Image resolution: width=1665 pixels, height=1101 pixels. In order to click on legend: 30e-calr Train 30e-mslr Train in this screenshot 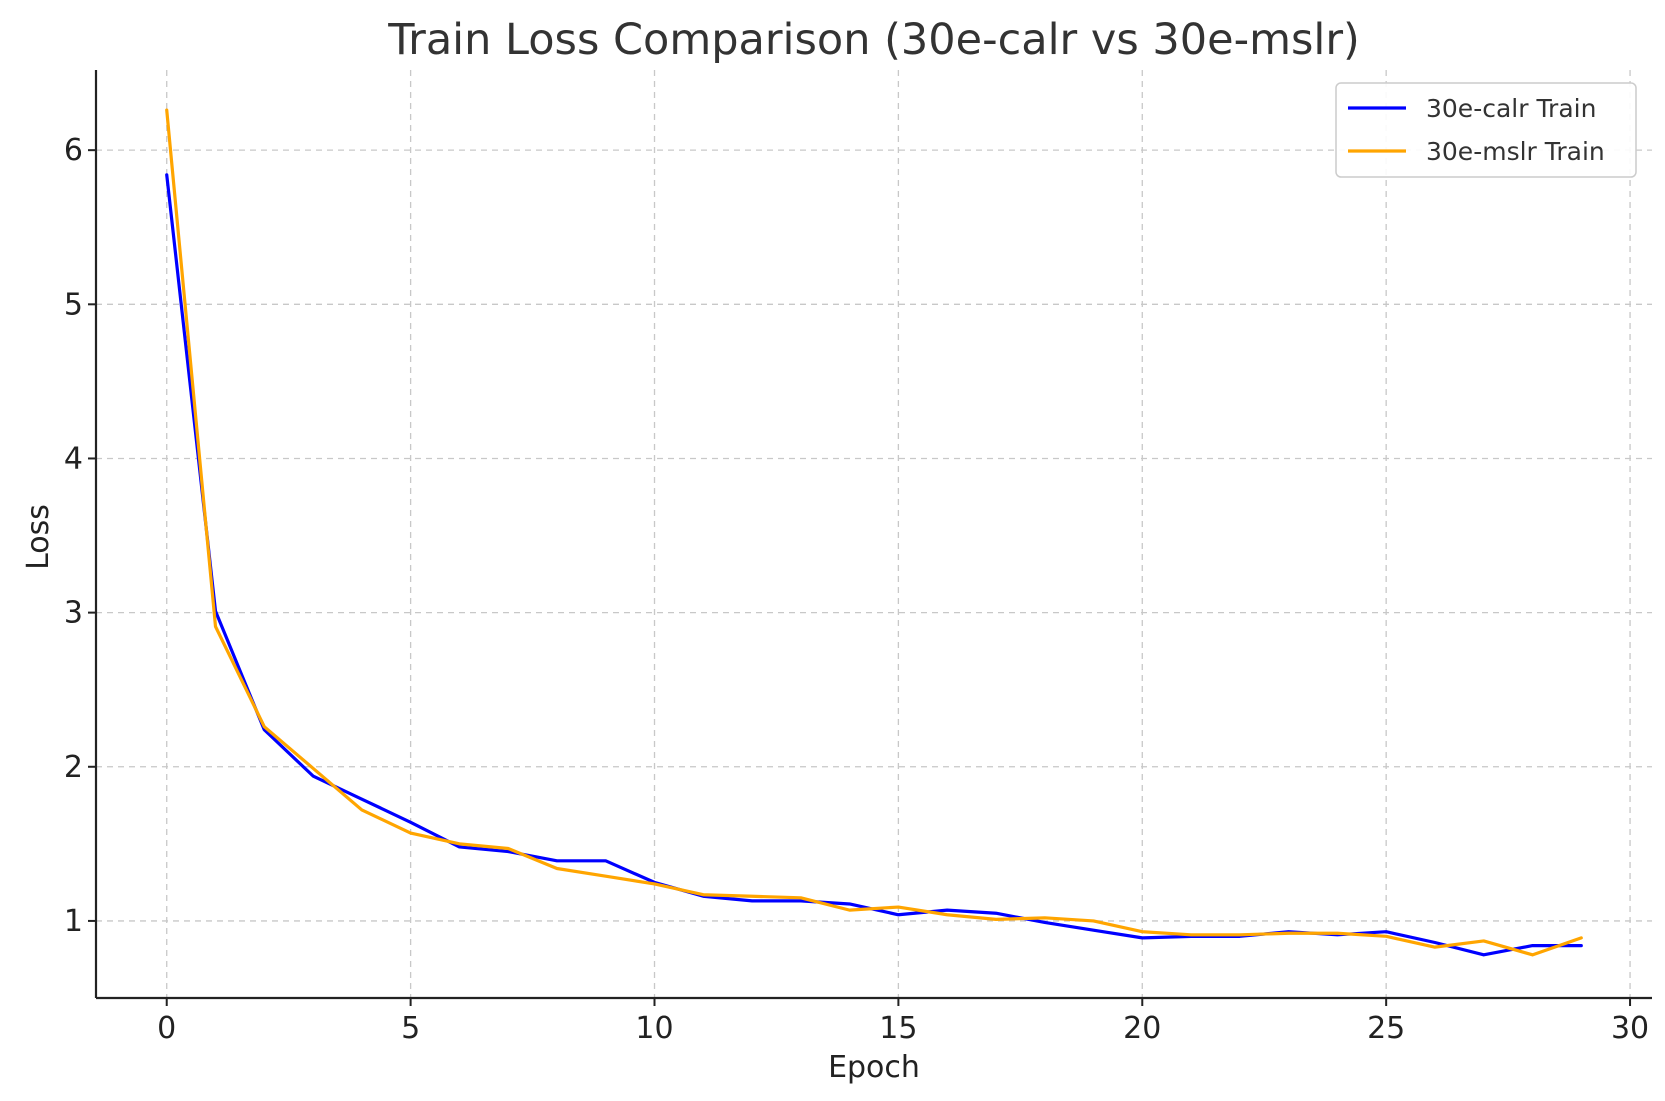, I will do `click(1486, 130)`.